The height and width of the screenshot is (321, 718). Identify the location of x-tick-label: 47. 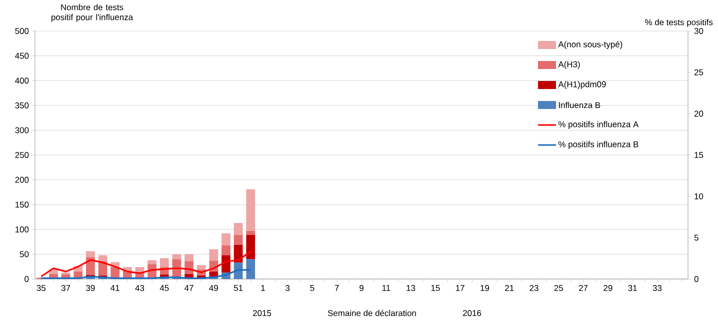
(189, 288).